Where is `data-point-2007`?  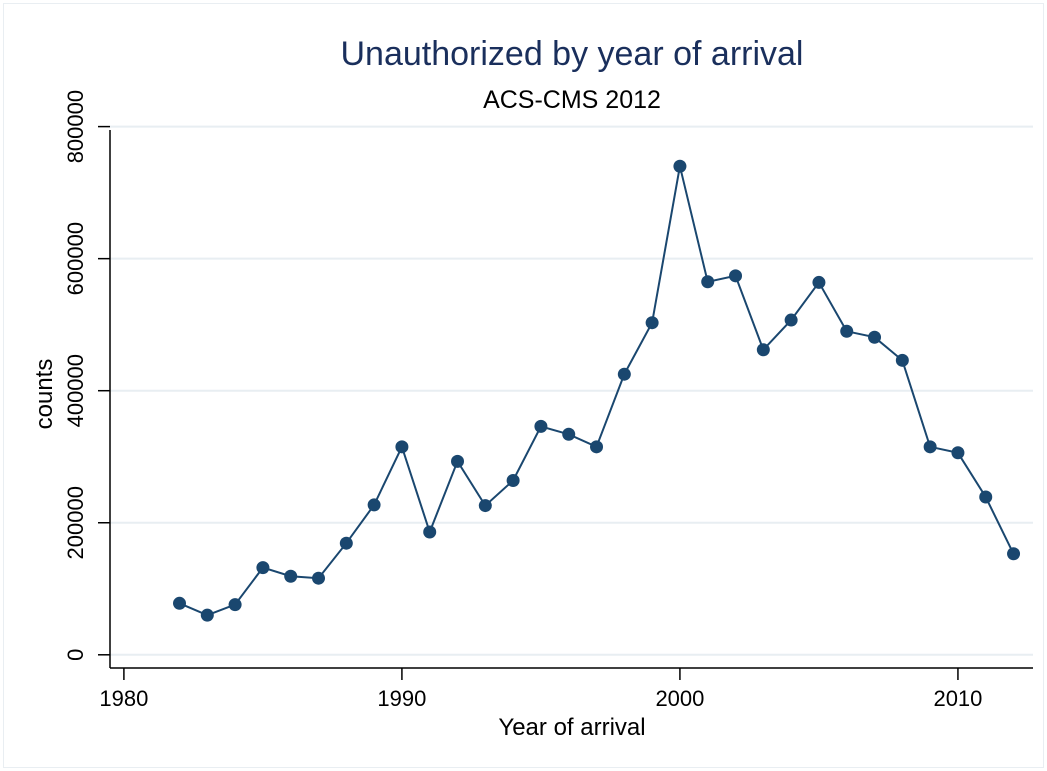
data-point-2007 is located at coordinates (875, 337).